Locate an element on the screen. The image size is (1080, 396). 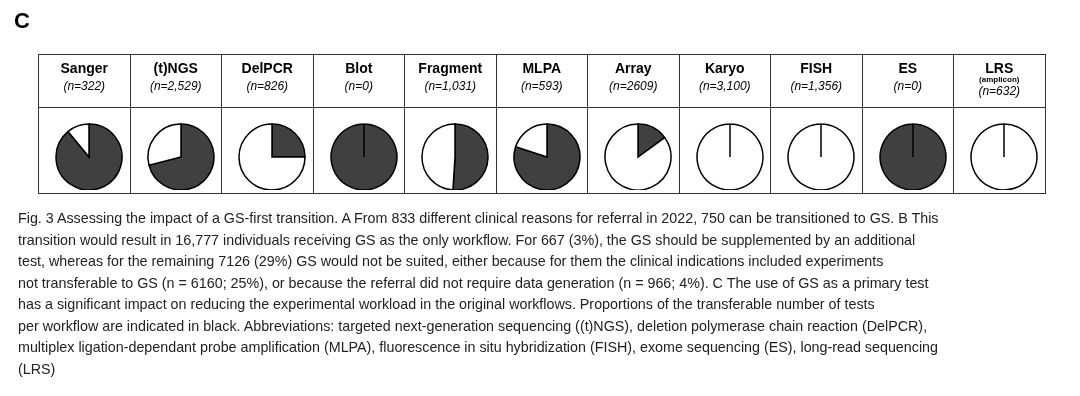
text: not transferable to GS (n = 6160; 25%), or because the referral did not require data generation (n = 966; 4%). C The use of GS as a primary test is located at coordinates (474, 283).